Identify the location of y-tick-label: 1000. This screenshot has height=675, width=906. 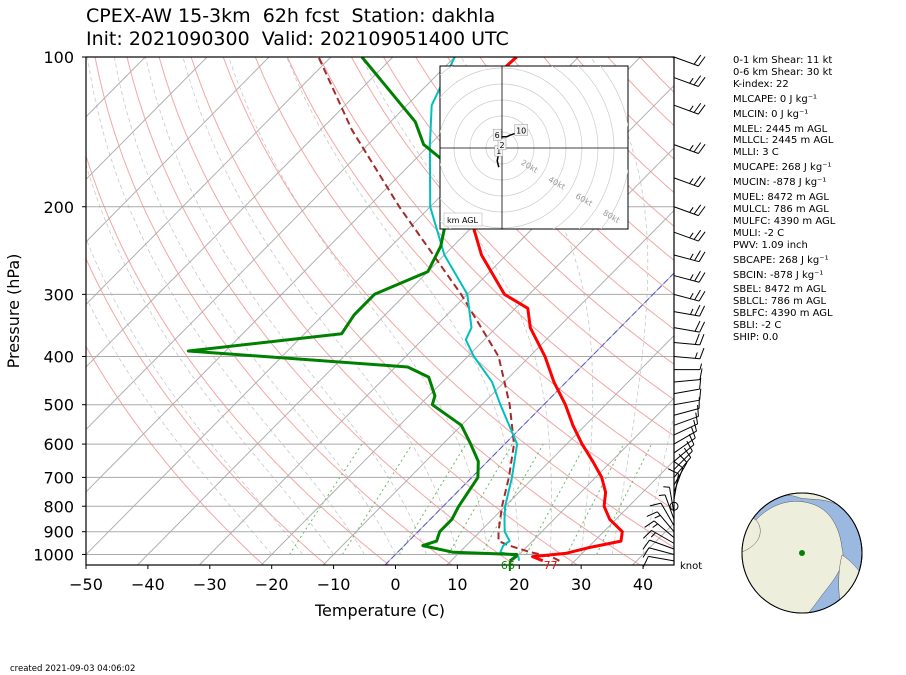
(53, 554).